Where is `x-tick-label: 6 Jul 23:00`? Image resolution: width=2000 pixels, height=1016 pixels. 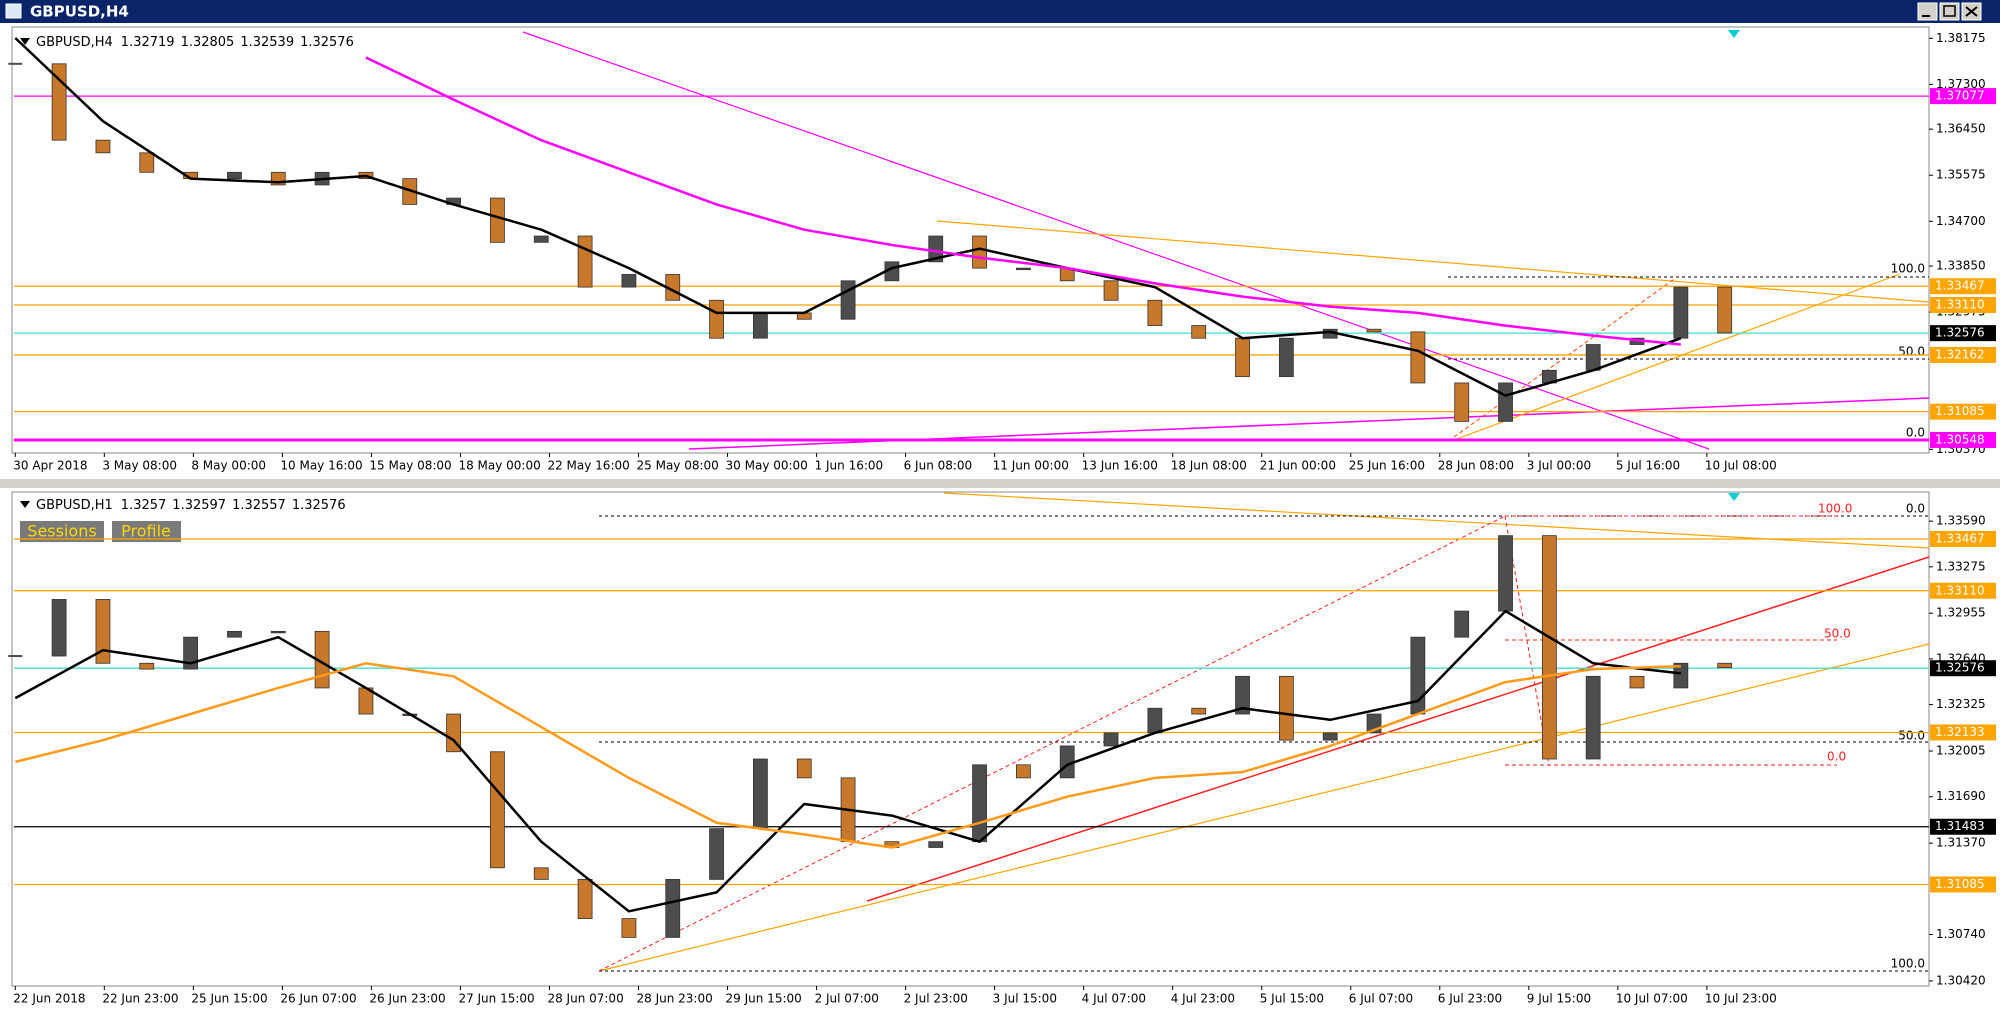
x-tick-label: 6 Jul 23:00 is located at coordinates (1470, 999).